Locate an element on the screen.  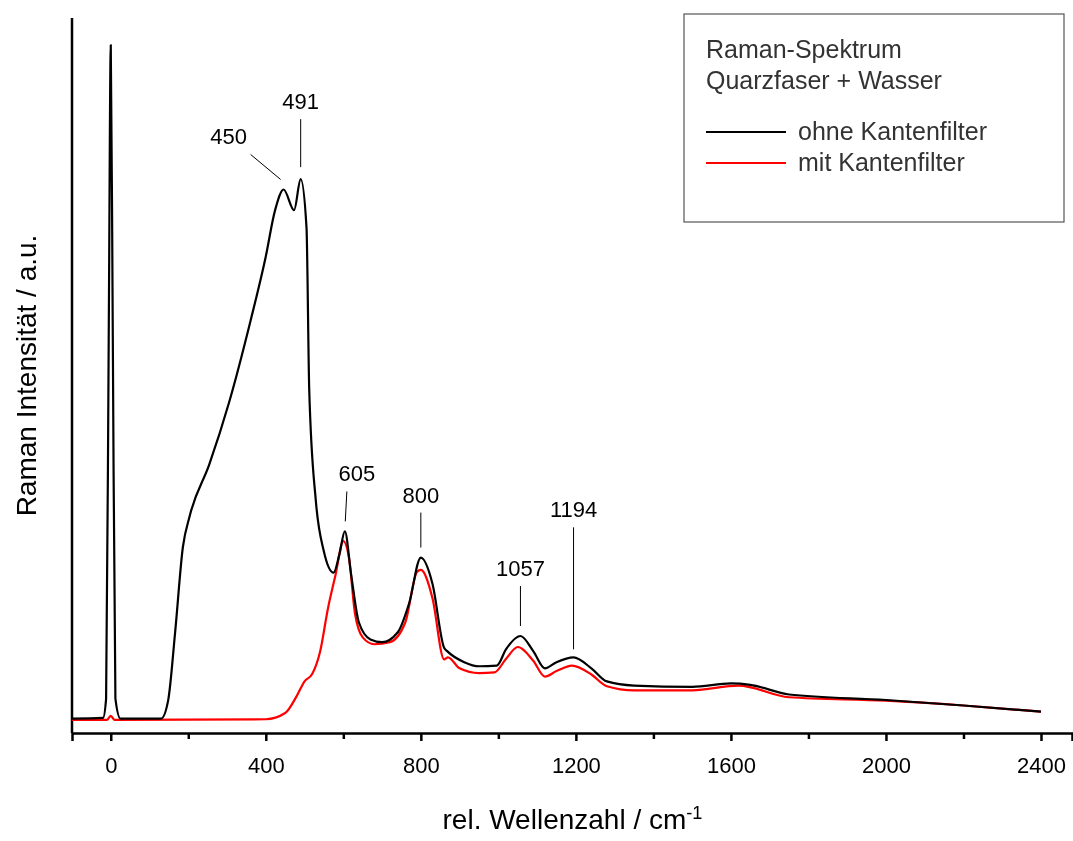
x-tick-label: 1200 is located at coordinates (576, 765).